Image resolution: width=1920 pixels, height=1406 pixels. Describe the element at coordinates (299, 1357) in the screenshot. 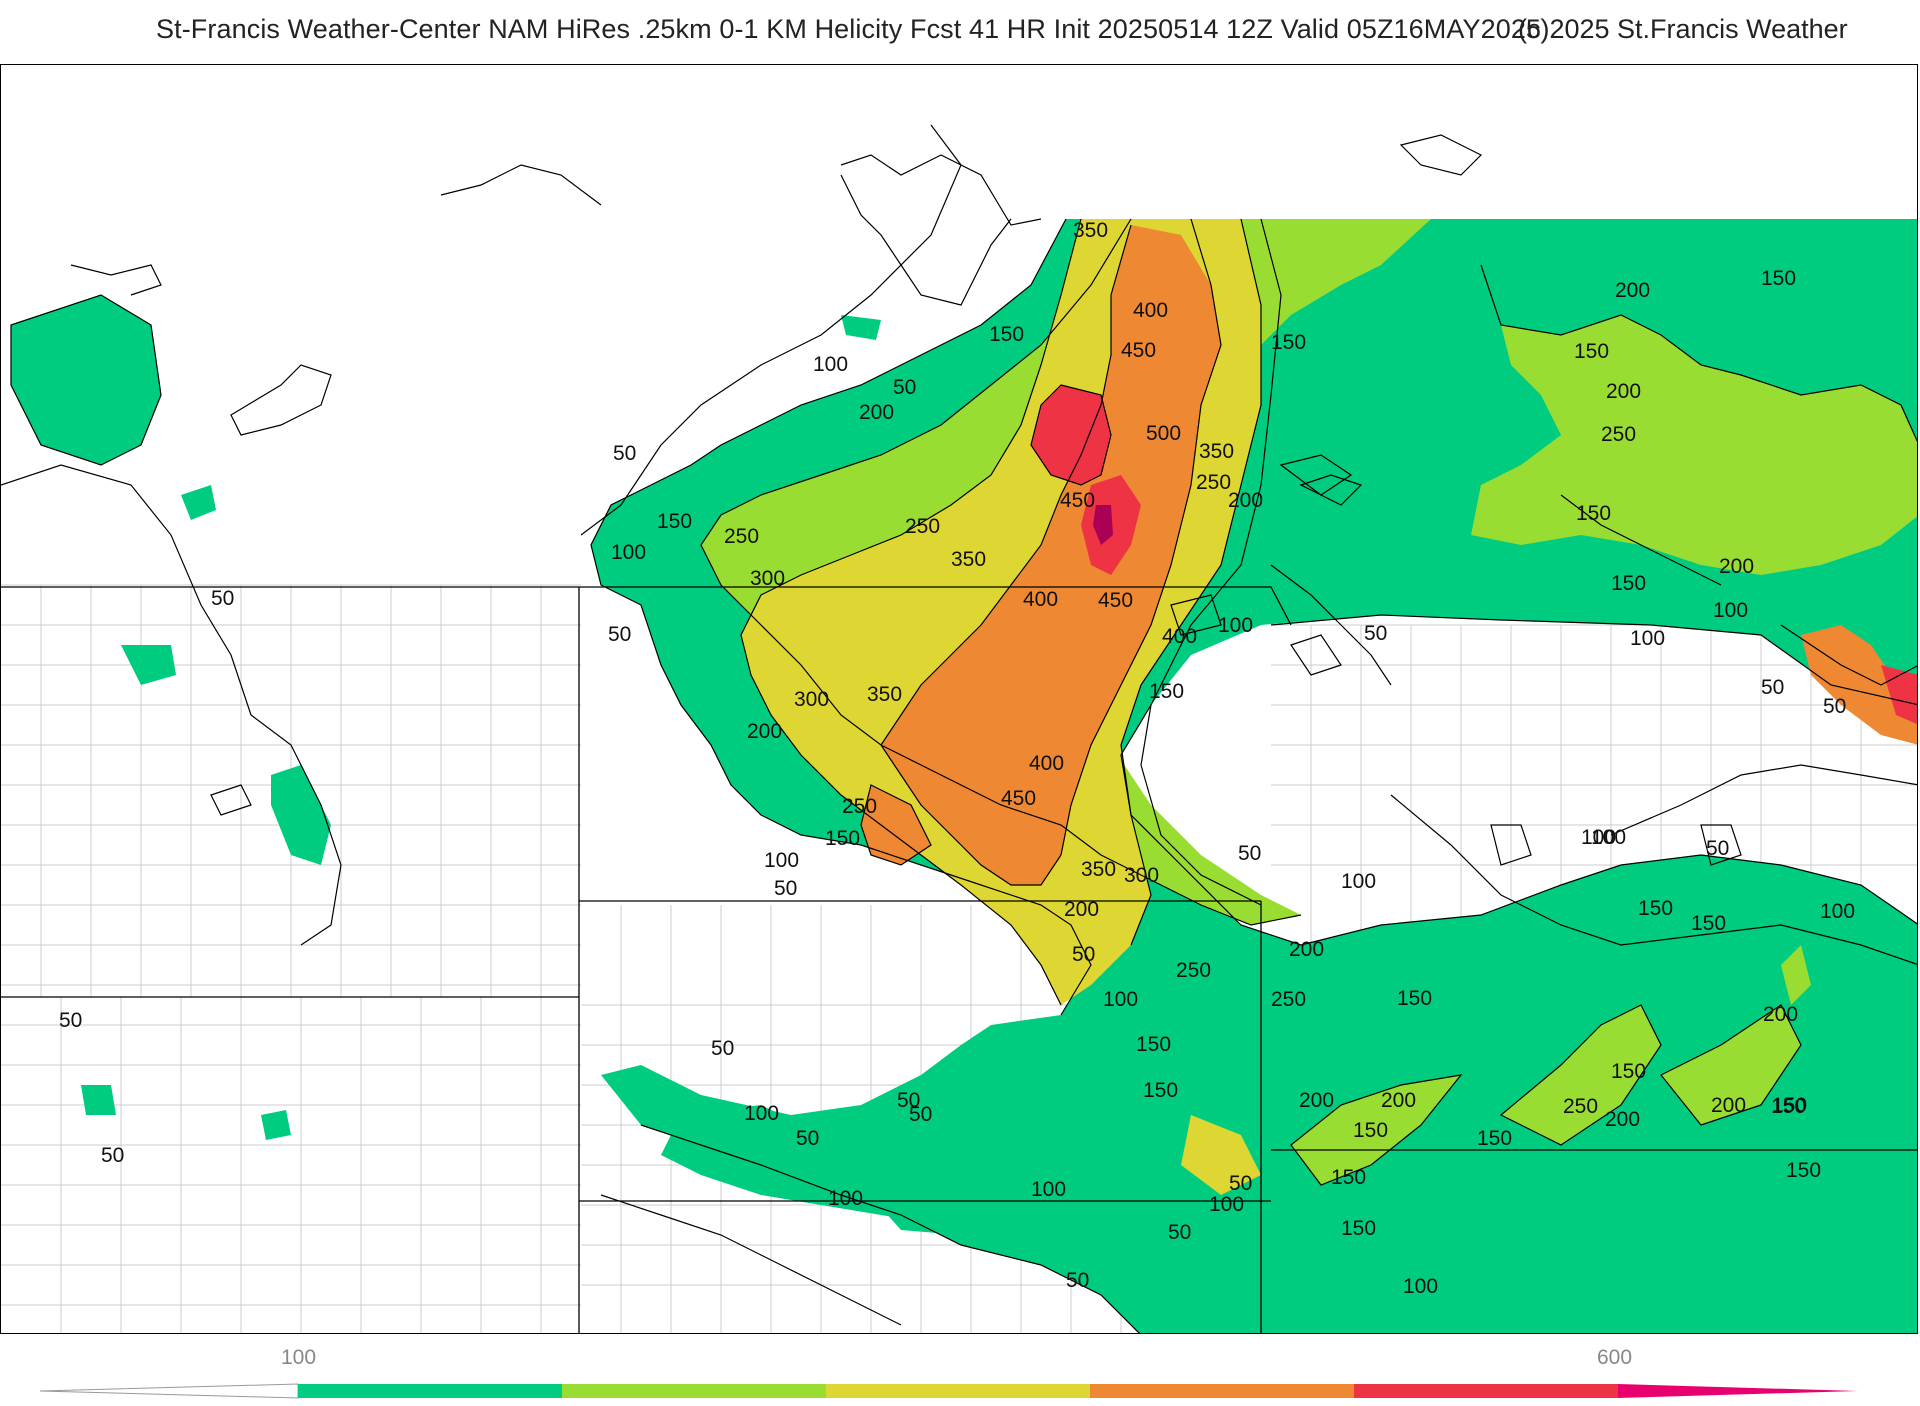

I see `colorbar-tick-100: 100` at that location.